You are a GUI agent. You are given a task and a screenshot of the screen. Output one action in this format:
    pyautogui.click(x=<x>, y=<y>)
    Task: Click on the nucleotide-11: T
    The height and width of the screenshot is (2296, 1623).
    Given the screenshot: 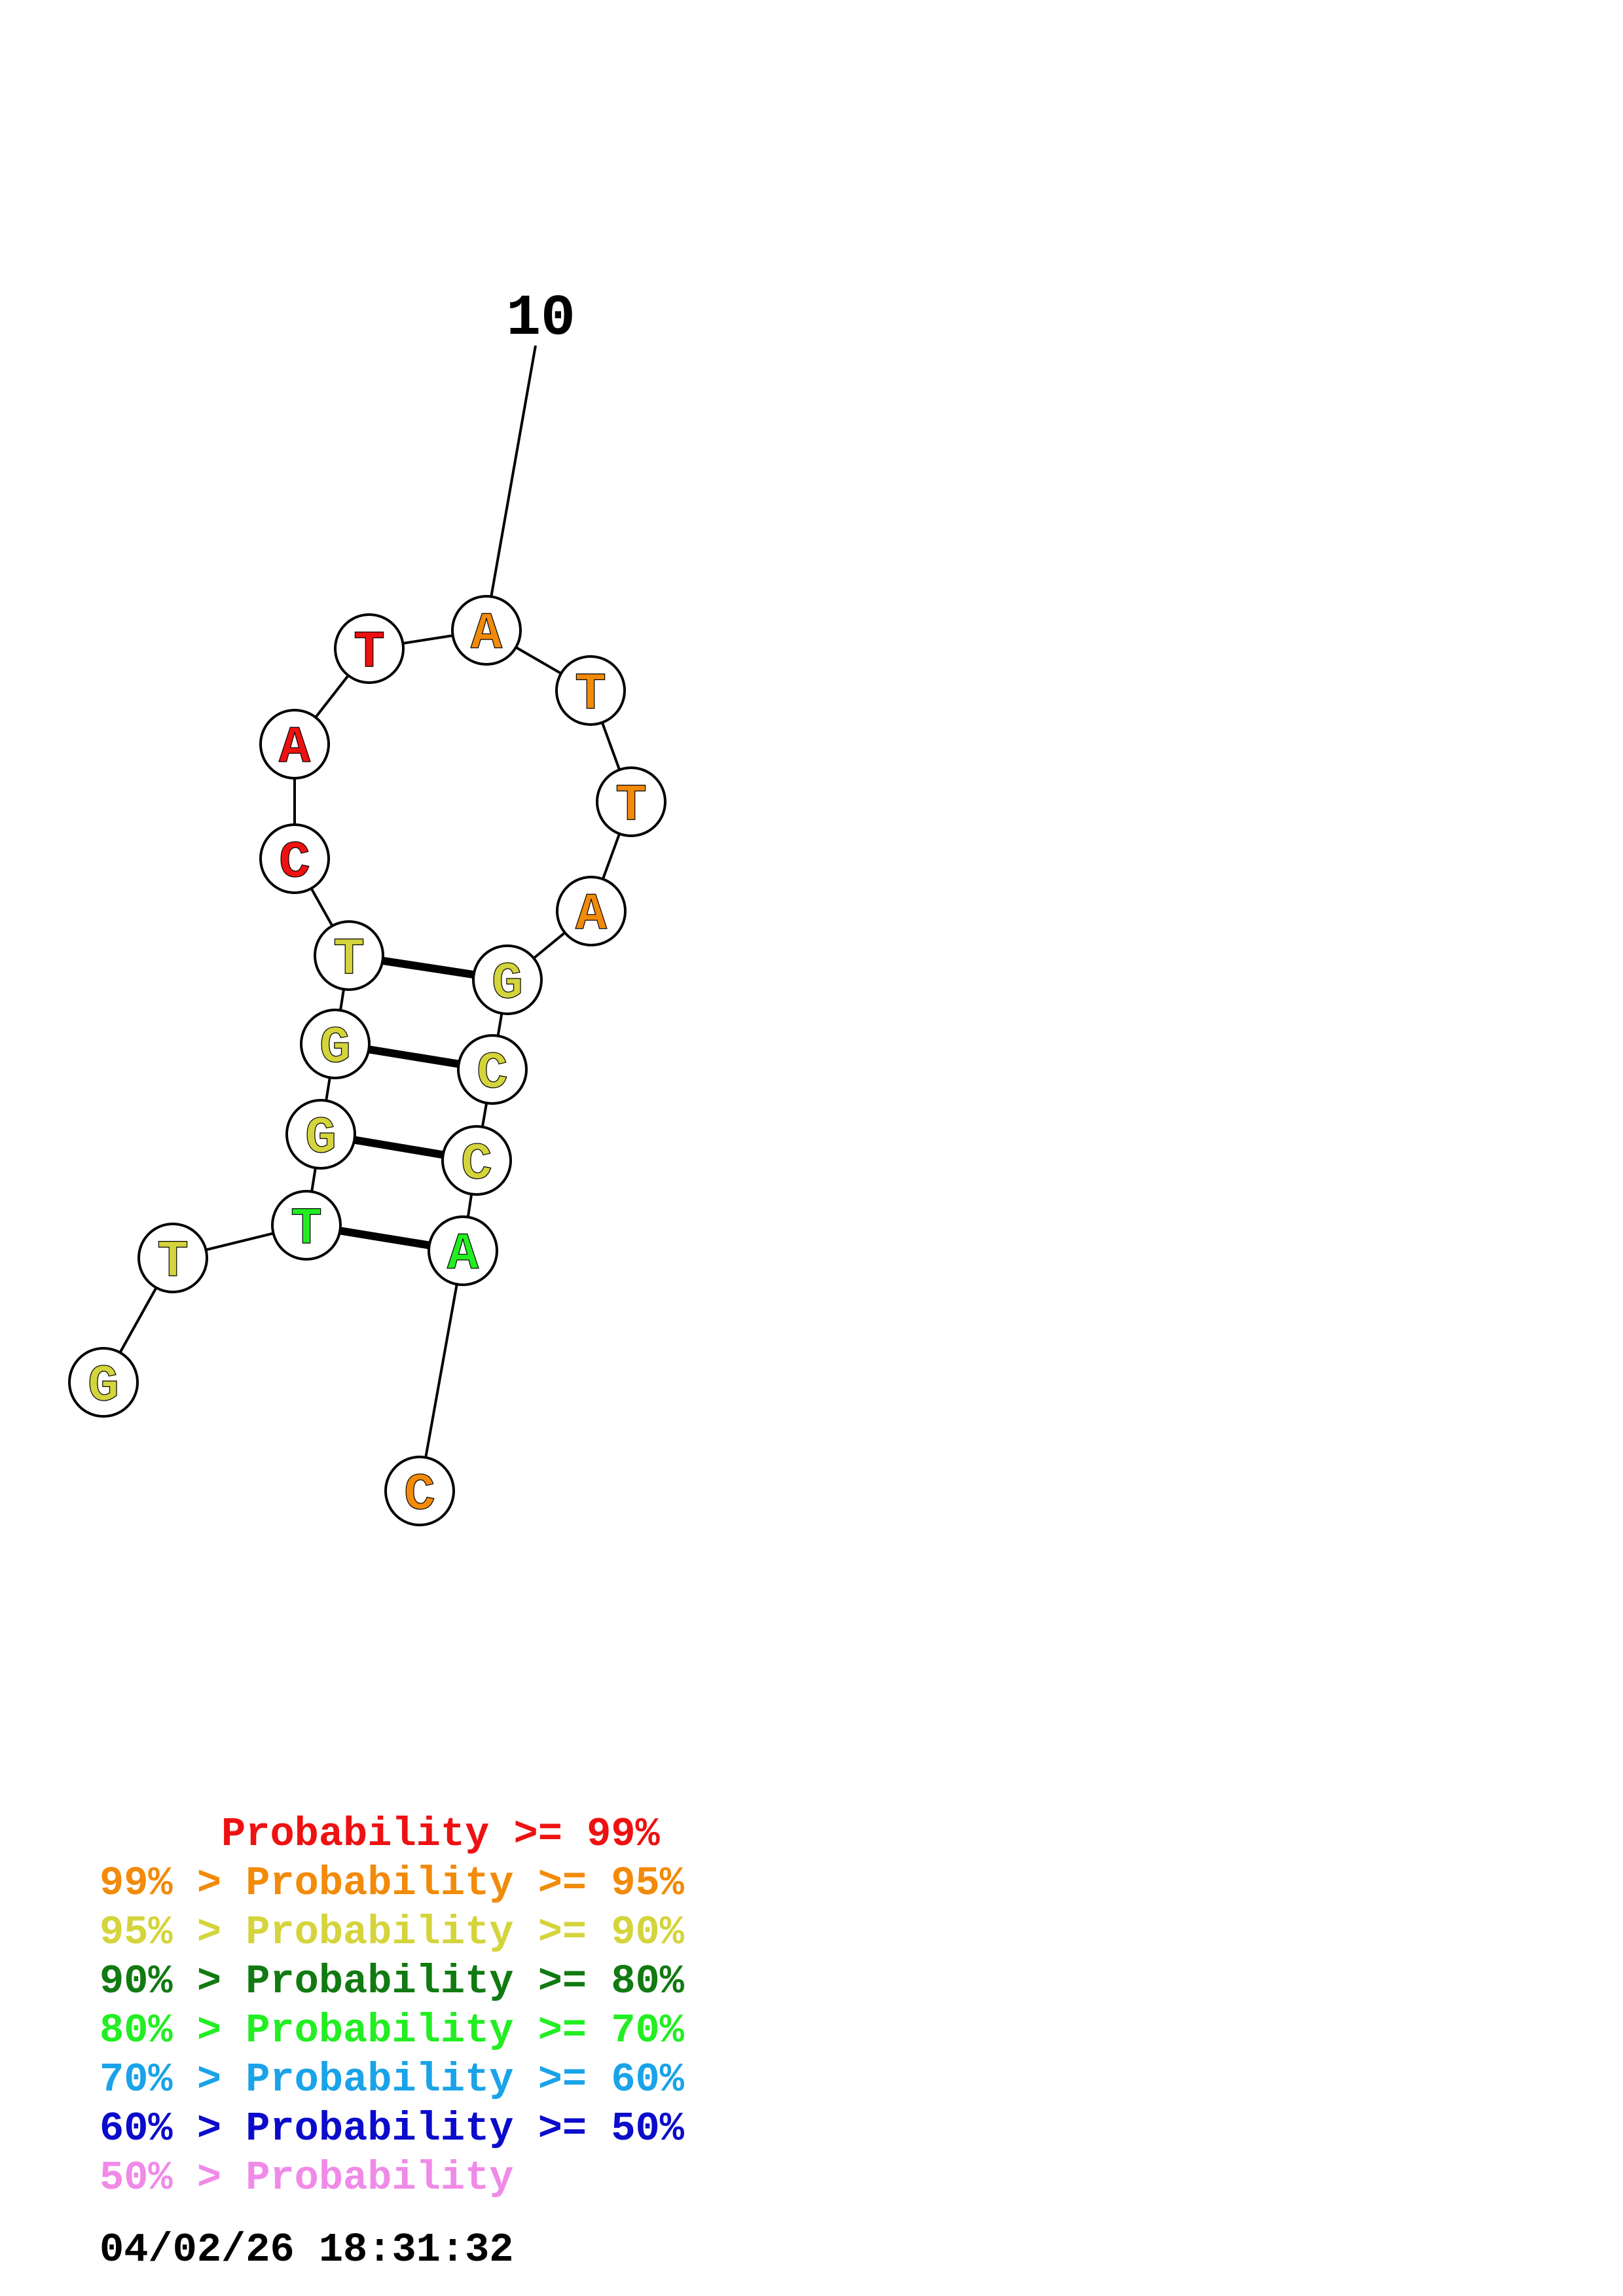 What is the action you would take?
    pyautogui.click(x=590, y=690)
    